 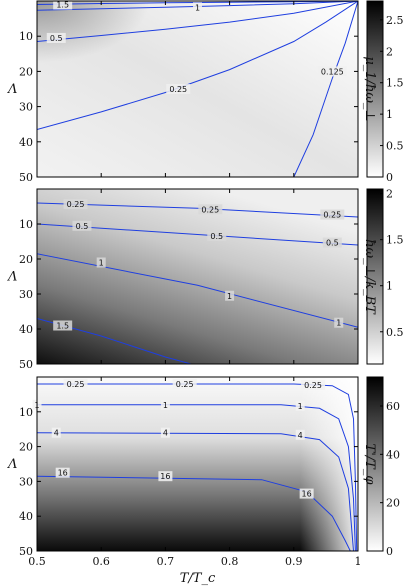 I want to click on colorbar-label: T'/T_φ, so click(x=369, y=465).